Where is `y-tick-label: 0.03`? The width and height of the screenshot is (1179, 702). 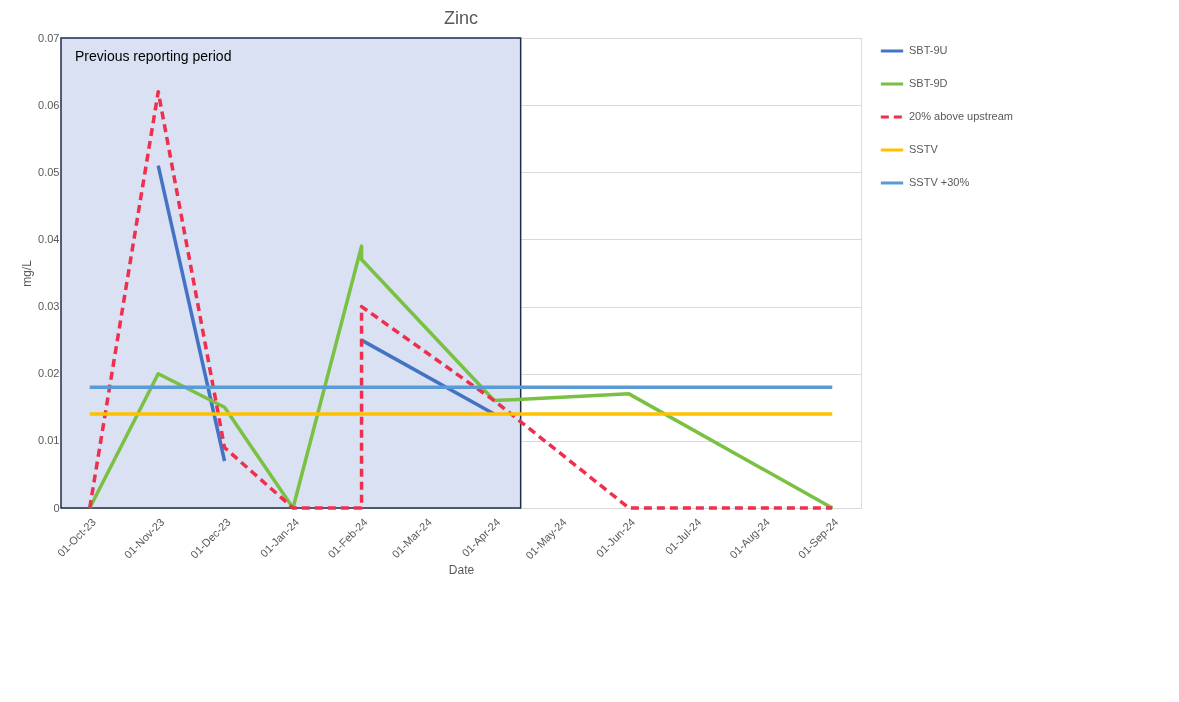 y-tick-label: 0.03 is located at coordinates (49, 306).